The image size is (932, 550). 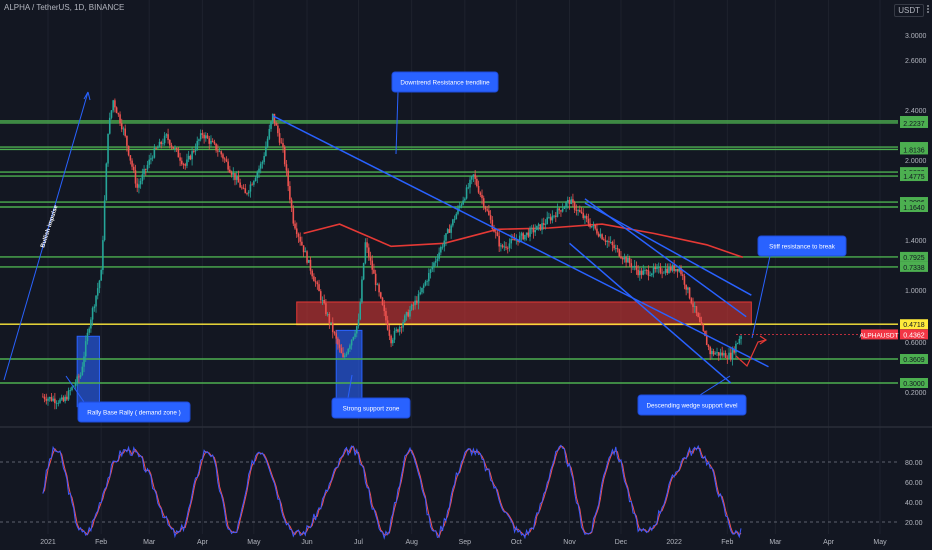 I want to click on x-tick-label: 2021, so click(x=48, y=542).